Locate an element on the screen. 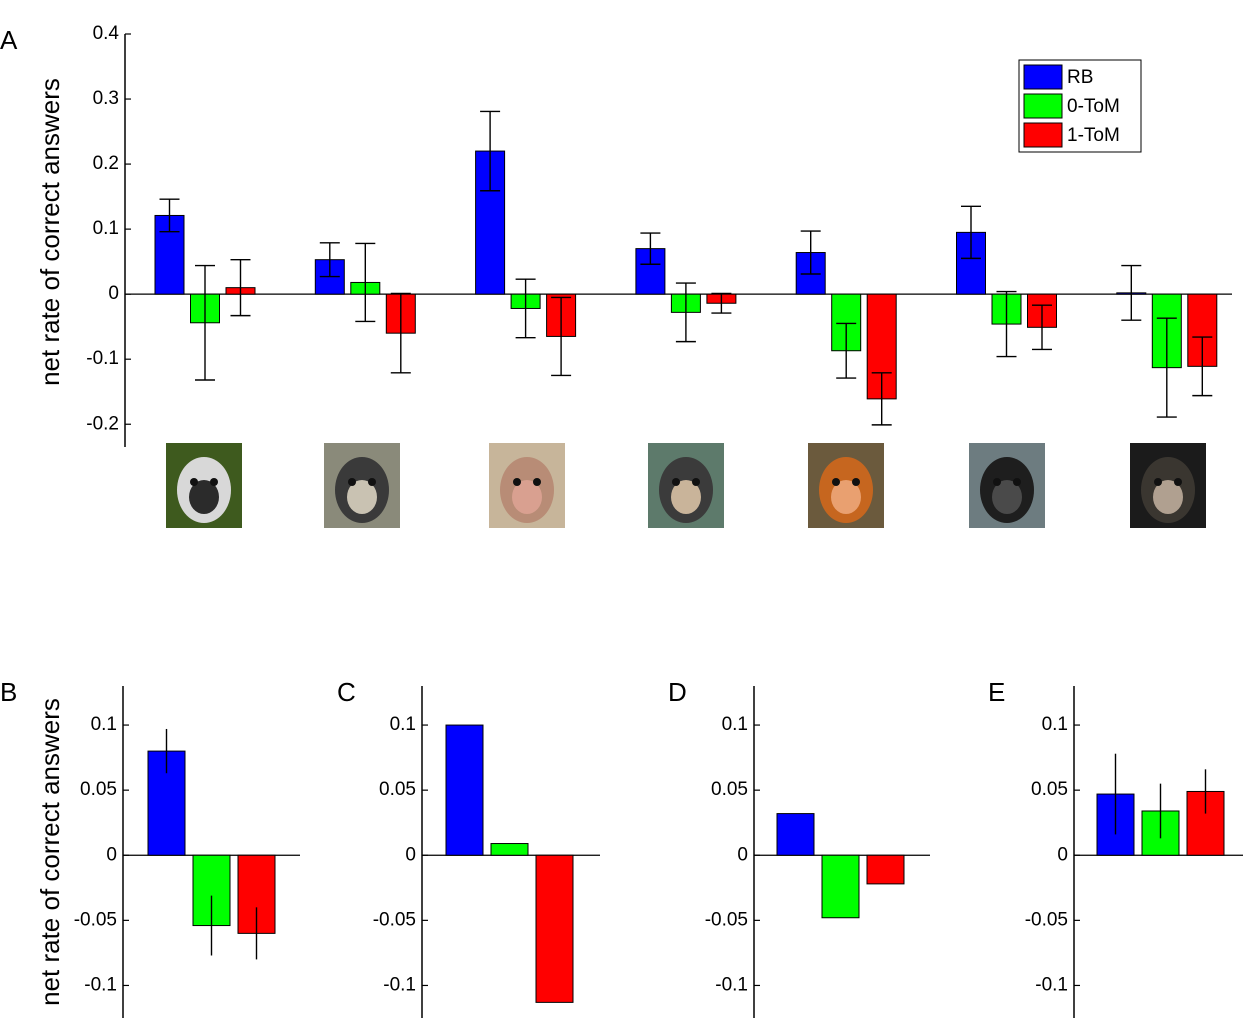  legend-label: 1-ToM is located at coordinates (1093, 135).